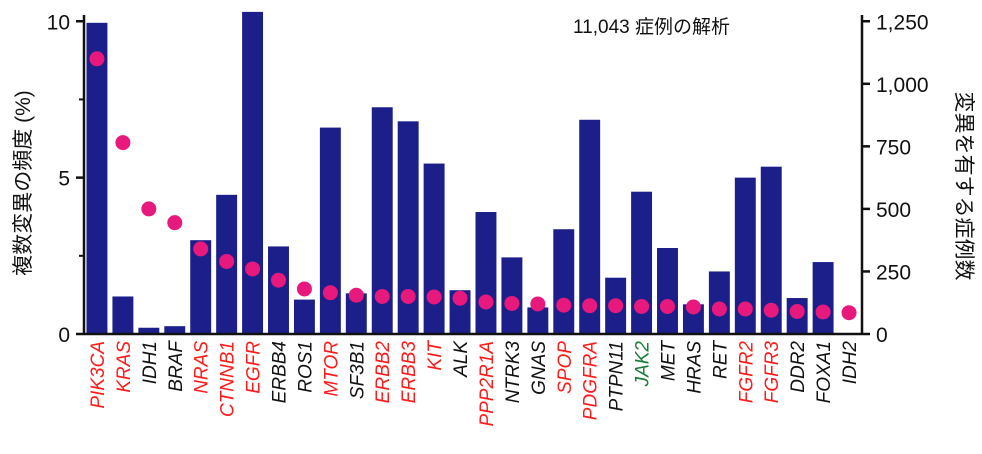 The width and height of the screenshot is (982, 454). I want to click on dot-GNAS, so click(538, 304).